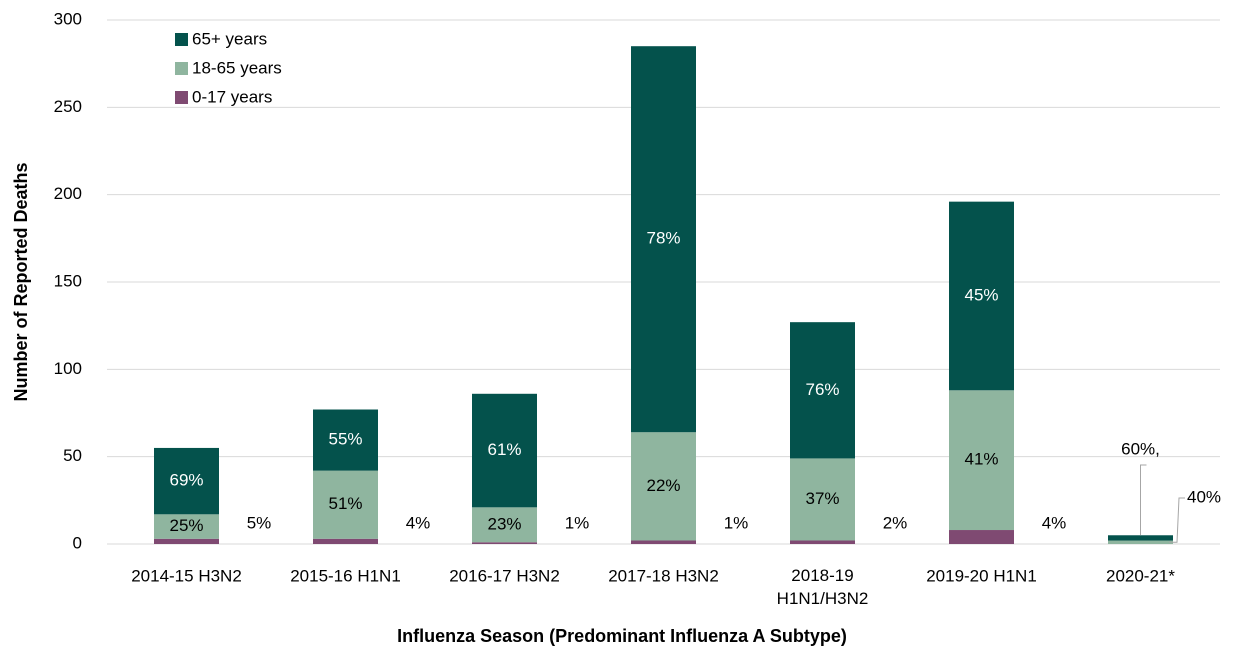 The height and width of the screenshot is (652, 1245). I want to click on share-label: 51%, so click(345, 503).